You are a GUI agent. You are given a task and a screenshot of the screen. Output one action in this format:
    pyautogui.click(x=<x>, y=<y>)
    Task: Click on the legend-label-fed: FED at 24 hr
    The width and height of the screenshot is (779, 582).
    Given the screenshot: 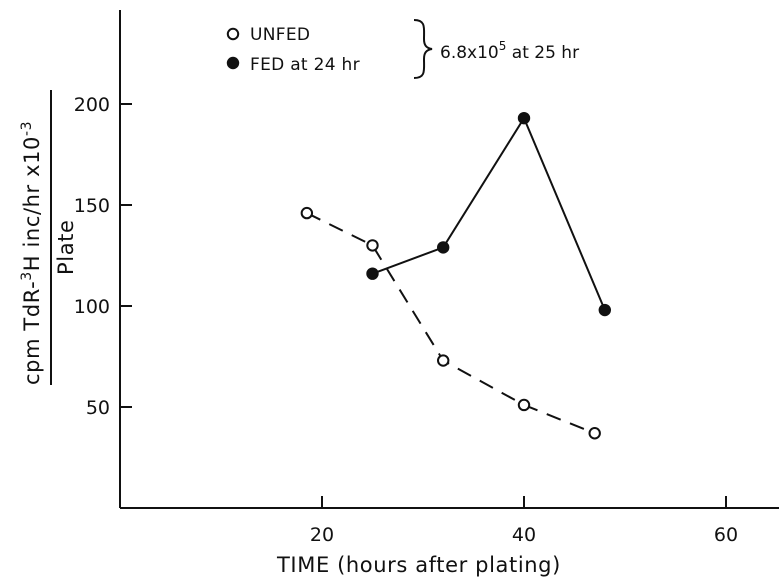 What is the action you would take?
    pyautogui.click(x=305, y=65)
    